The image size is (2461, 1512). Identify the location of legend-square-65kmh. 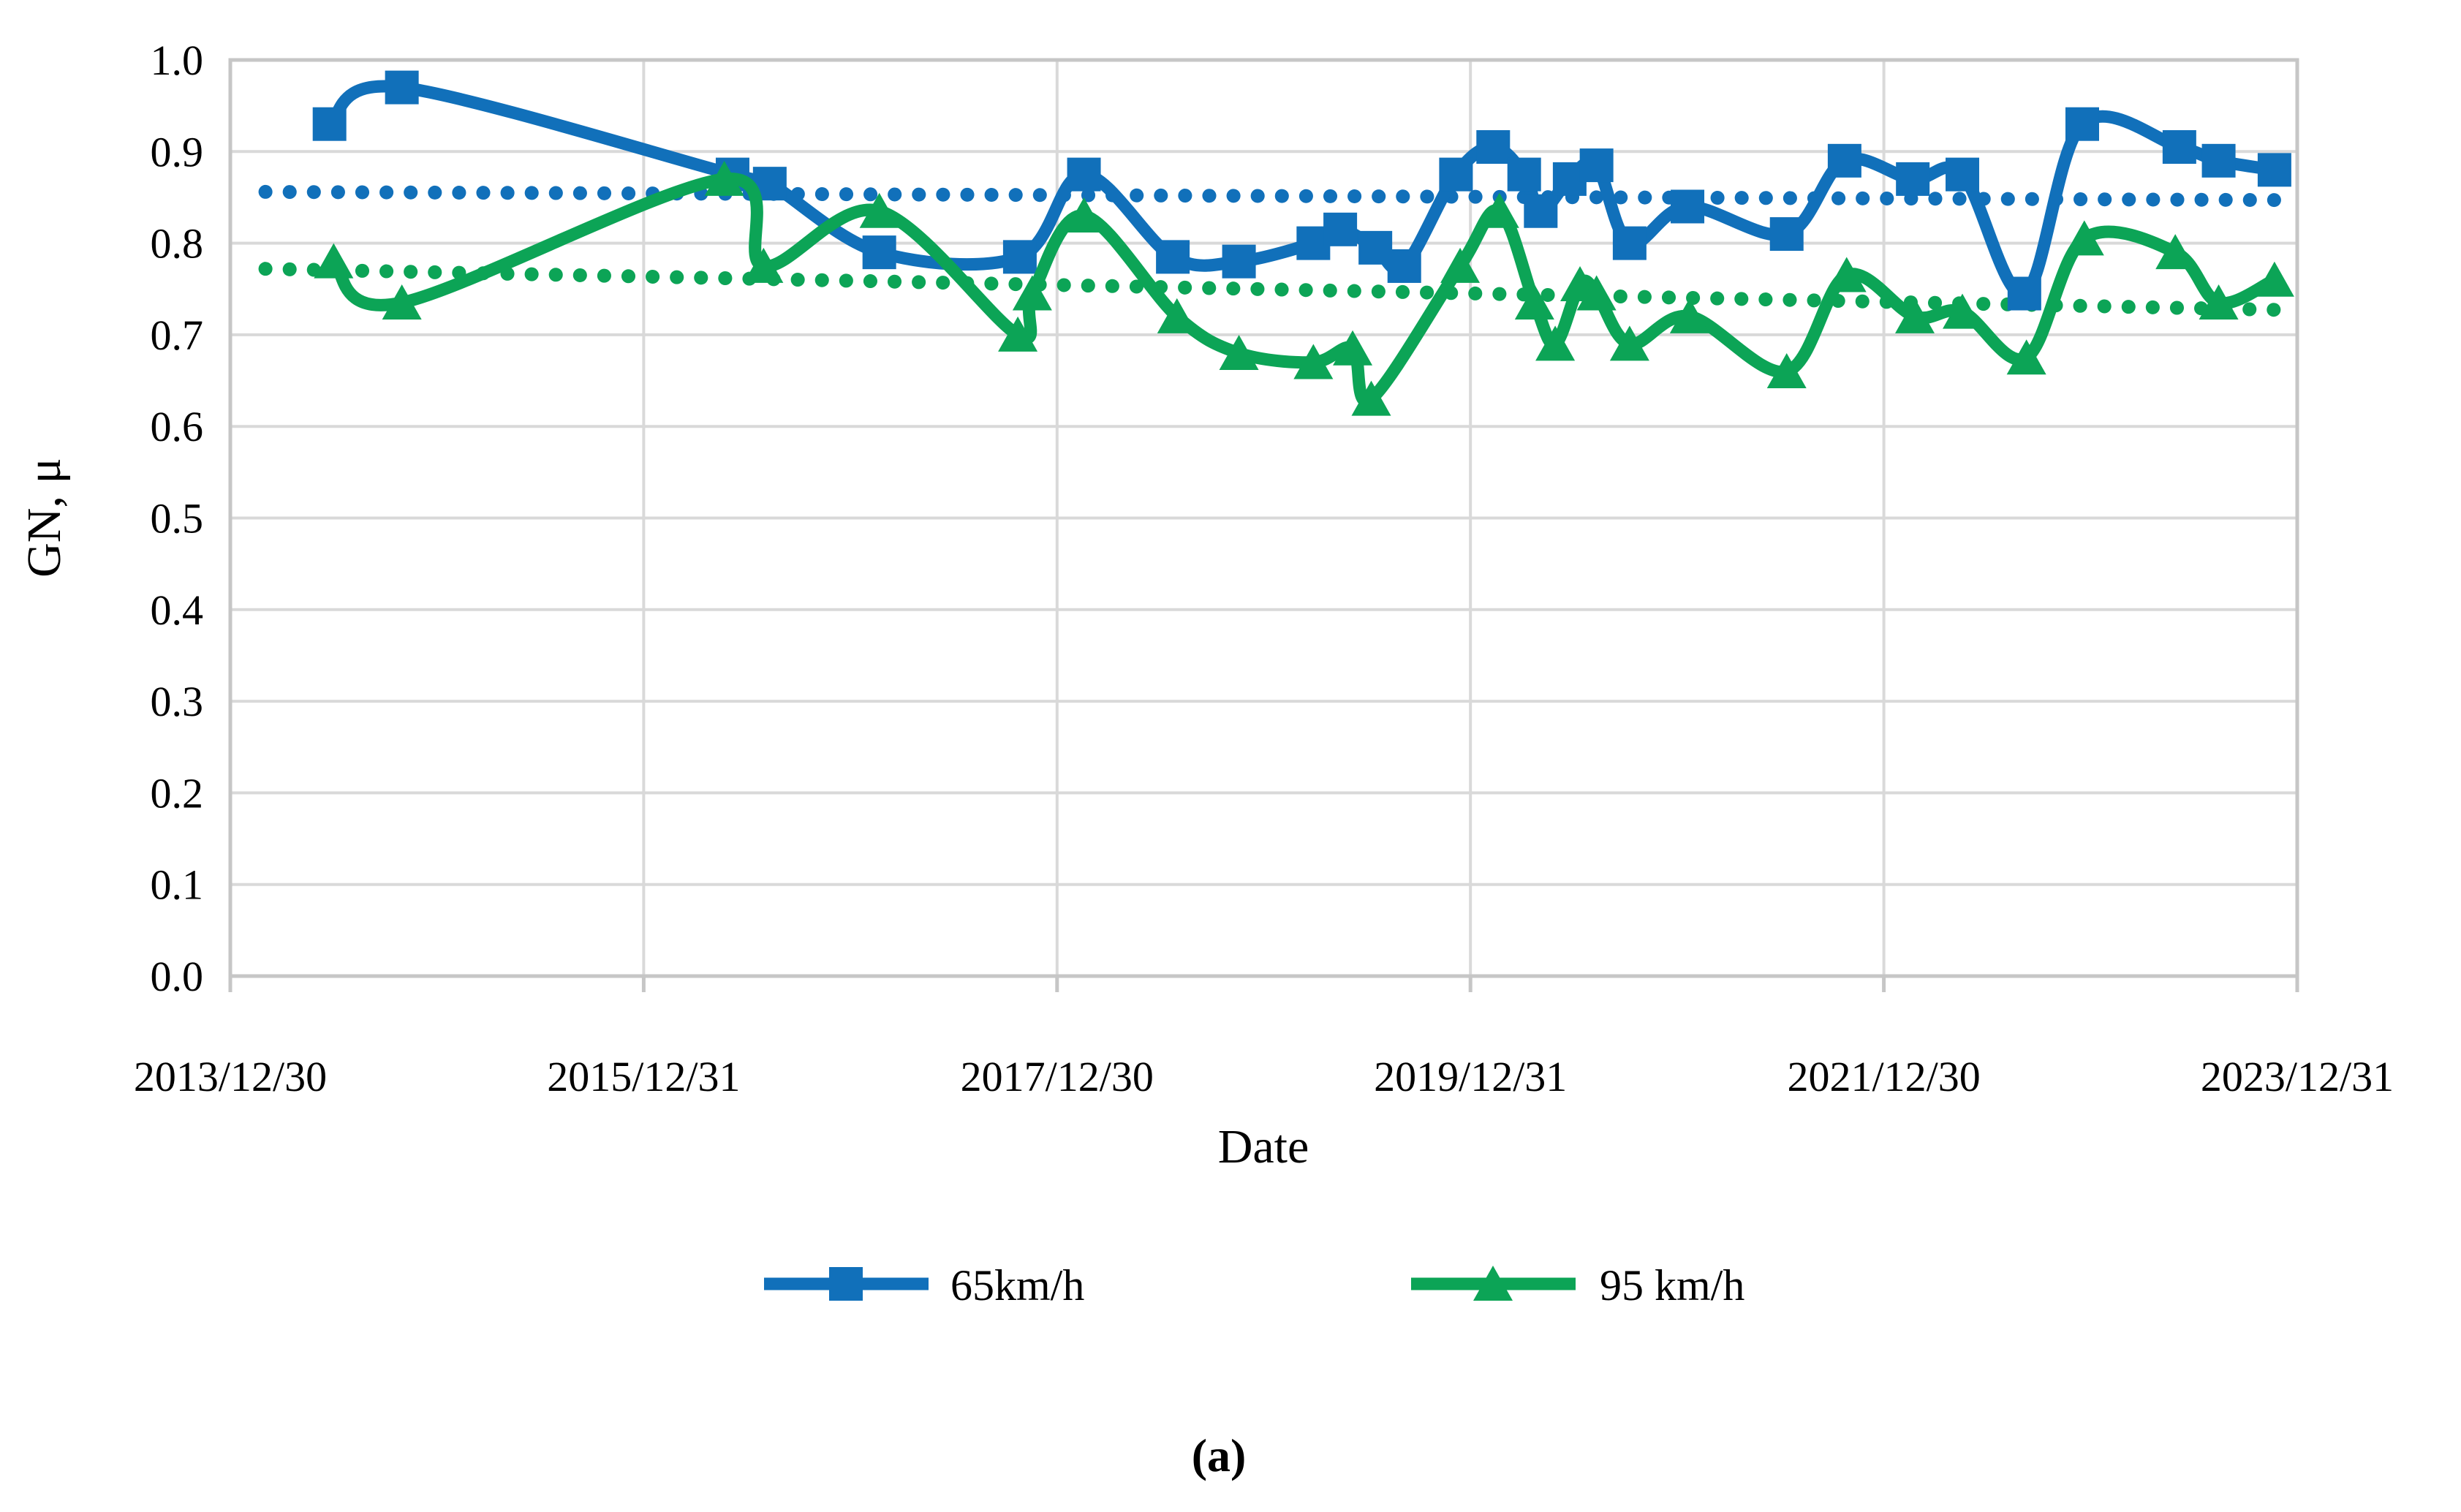
(846, 1284).